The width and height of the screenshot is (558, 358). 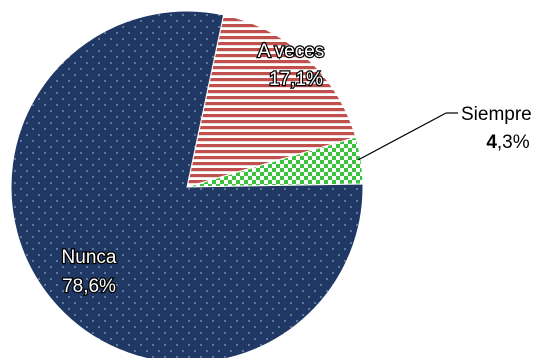 I want to click on value-siempre-bold: 4, so click(x=491, y=142).